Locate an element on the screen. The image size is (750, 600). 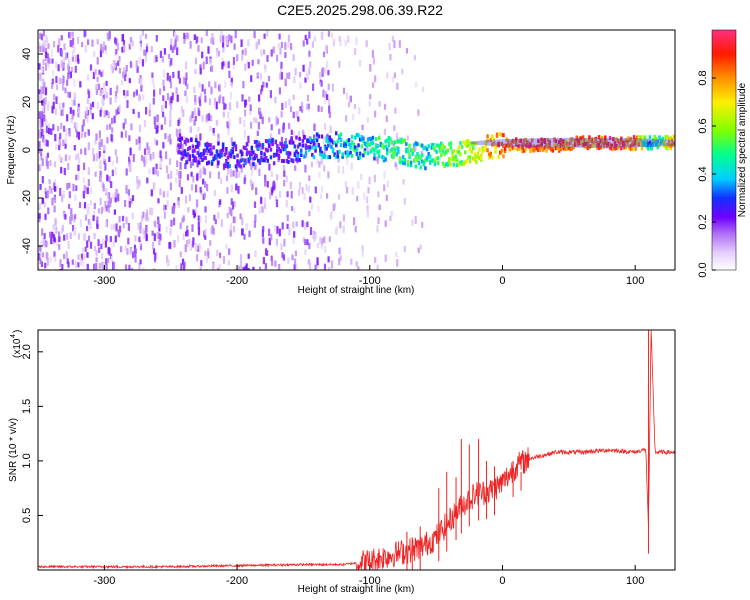
snr-x-tick-label: 0 is located at coordinates (502, 581).